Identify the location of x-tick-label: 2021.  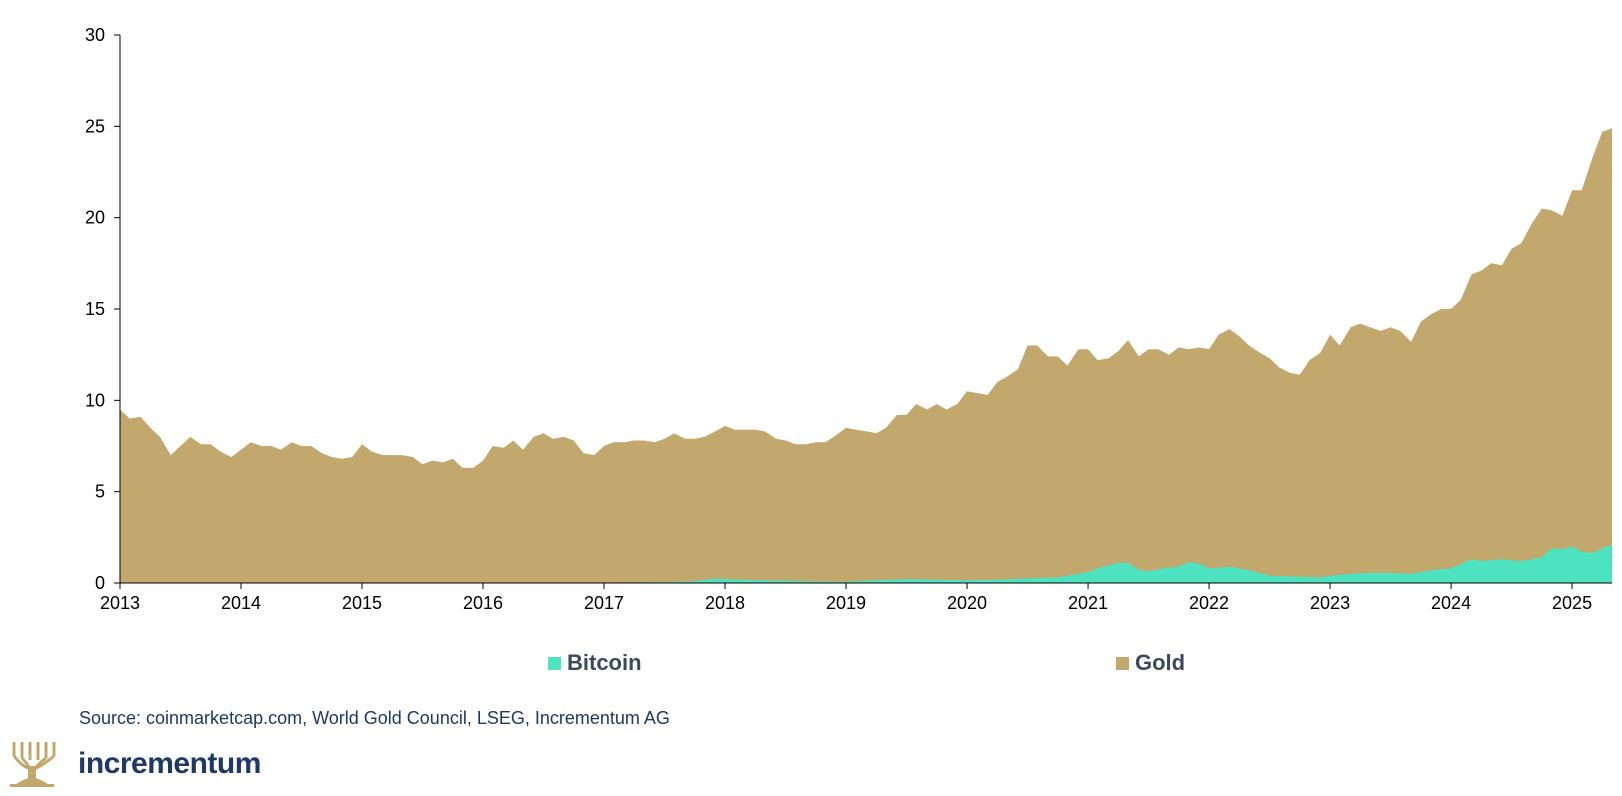
(1088, 603).